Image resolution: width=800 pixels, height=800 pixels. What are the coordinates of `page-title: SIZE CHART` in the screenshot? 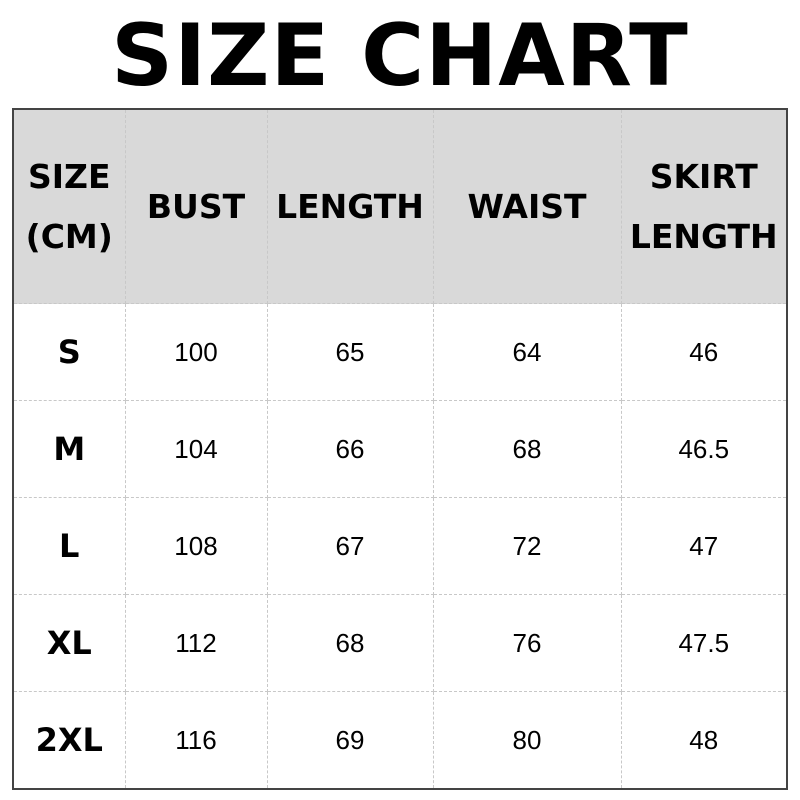 It's located at (400, 56).